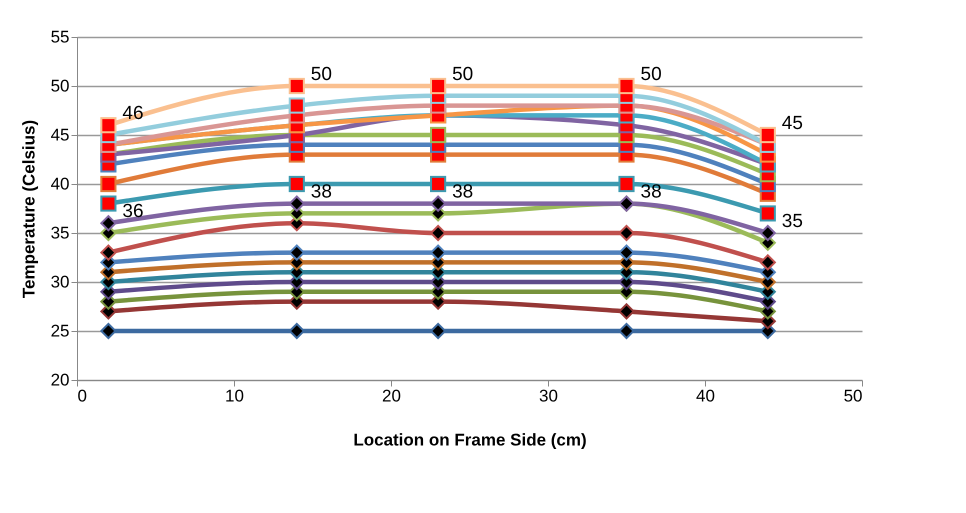  I want to click on data-label: 35, so click(792, 221).